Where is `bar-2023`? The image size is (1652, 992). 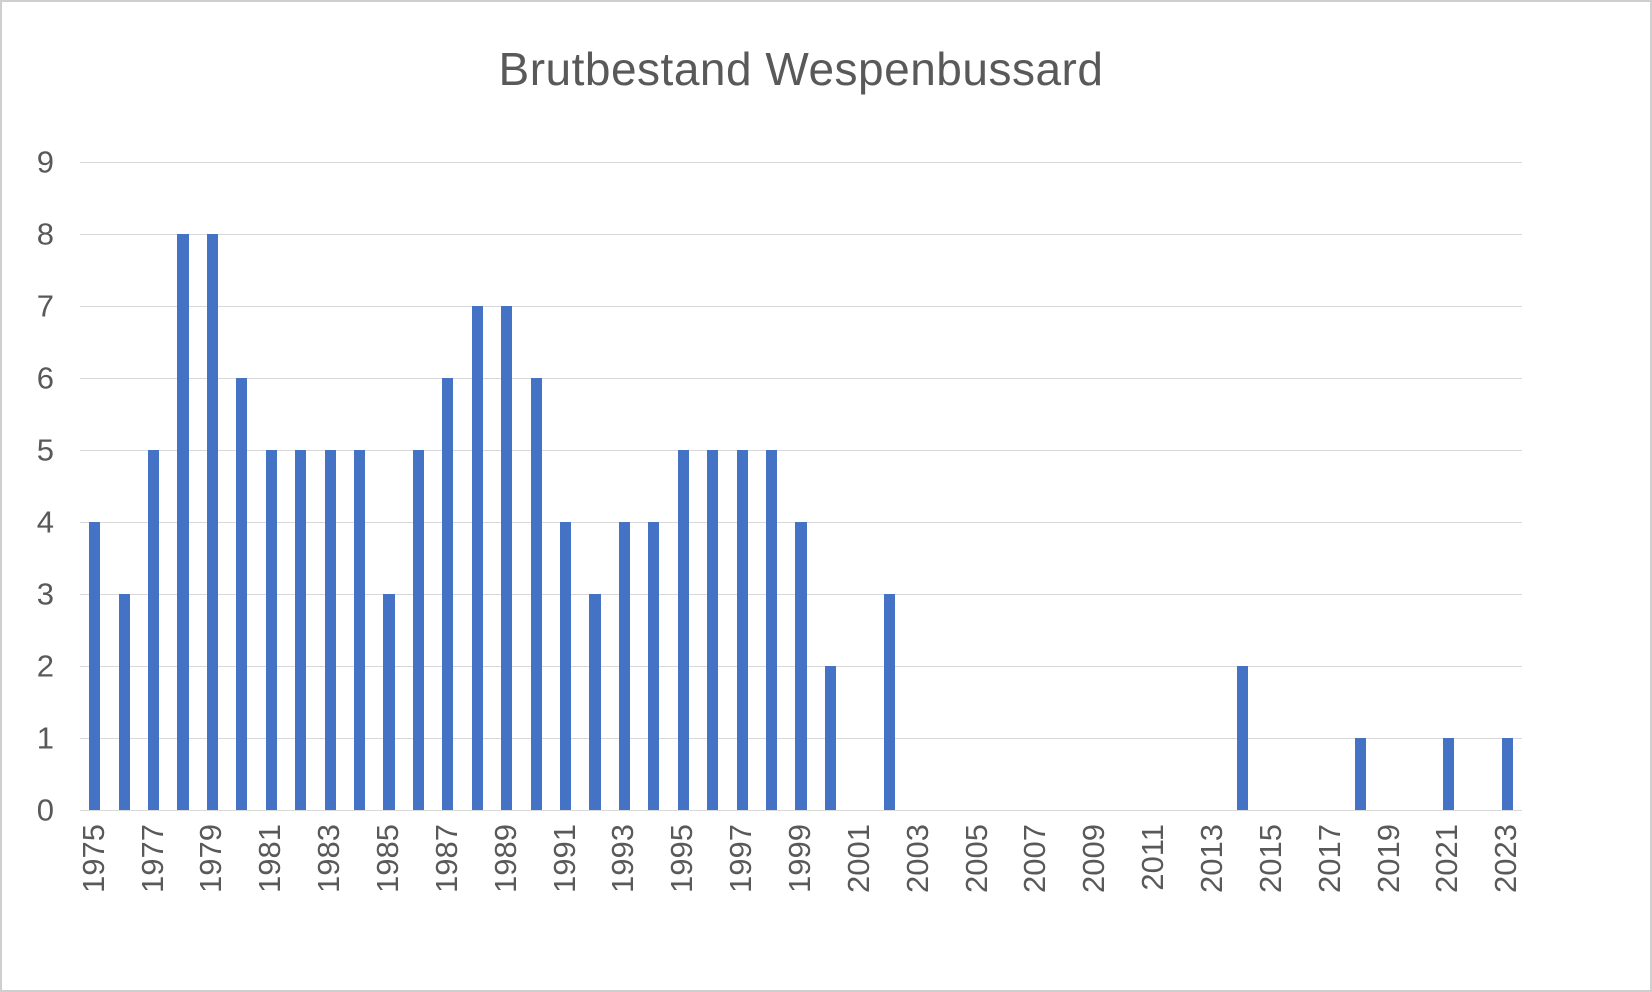
bar-2023 is located at coordinates (1507, 774).